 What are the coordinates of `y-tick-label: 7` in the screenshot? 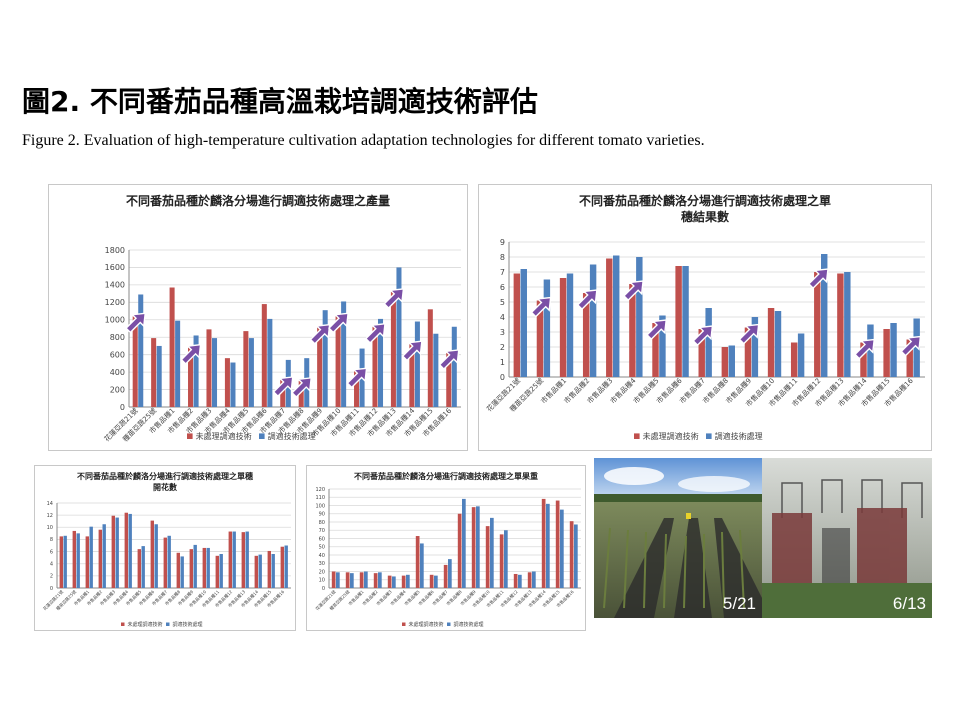 It's located at (502, 272).